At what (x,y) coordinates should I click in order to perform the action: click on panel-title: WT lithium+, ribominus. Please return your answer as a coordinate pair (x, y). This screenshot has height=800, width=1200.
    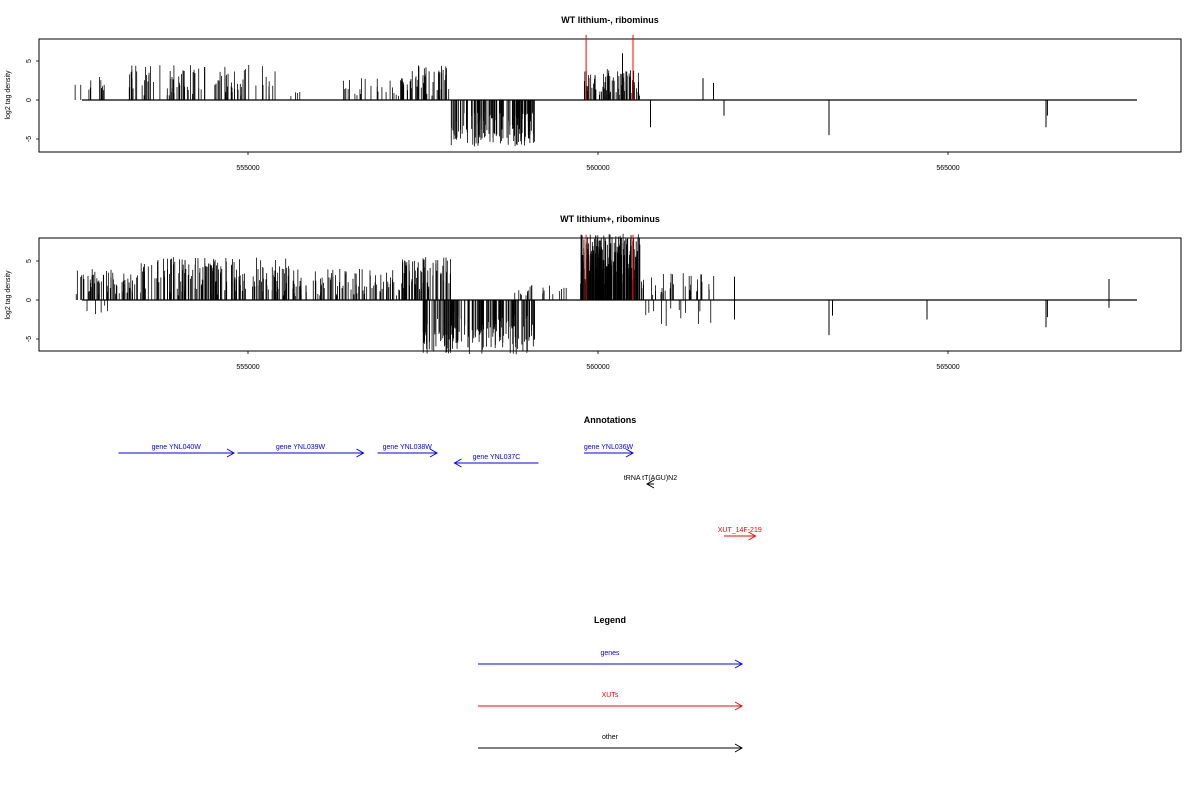
    Looking at the image, I should click on (610, 219).